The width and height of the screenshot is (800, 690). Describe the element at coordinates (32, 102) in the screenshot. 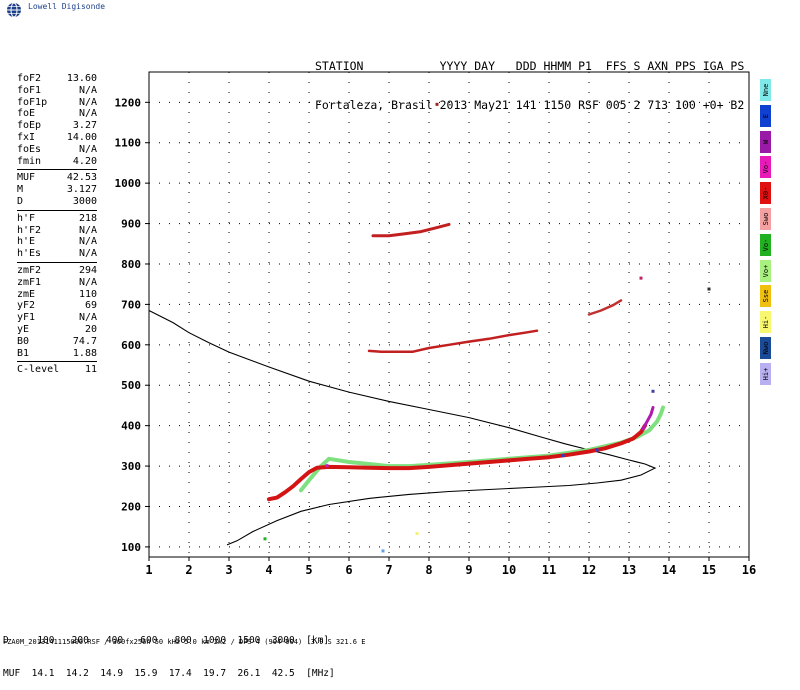

I see `param-label: foF1p` at that location.